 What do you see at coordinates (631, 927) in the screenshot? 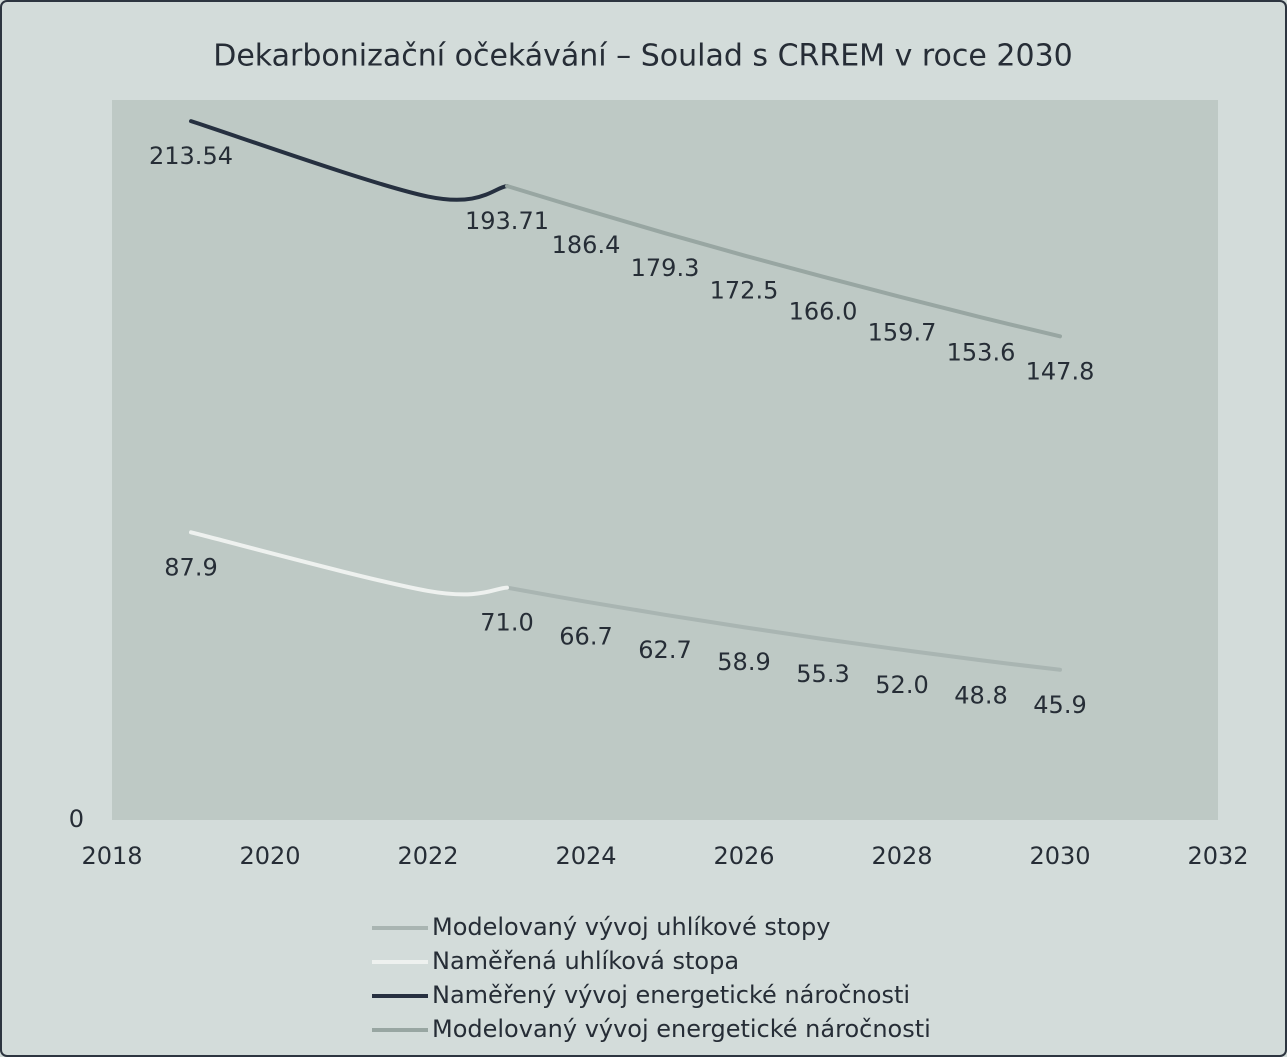
I see `legend-label: Modelovaný vývoj uhlíkové stopy` at bounding box center [631, 927].